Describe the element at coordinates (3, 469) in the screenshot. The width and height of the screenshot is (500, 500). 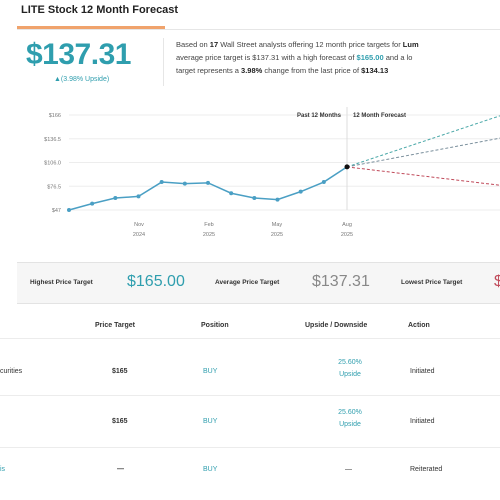
I see `firm-name: is` at that location.